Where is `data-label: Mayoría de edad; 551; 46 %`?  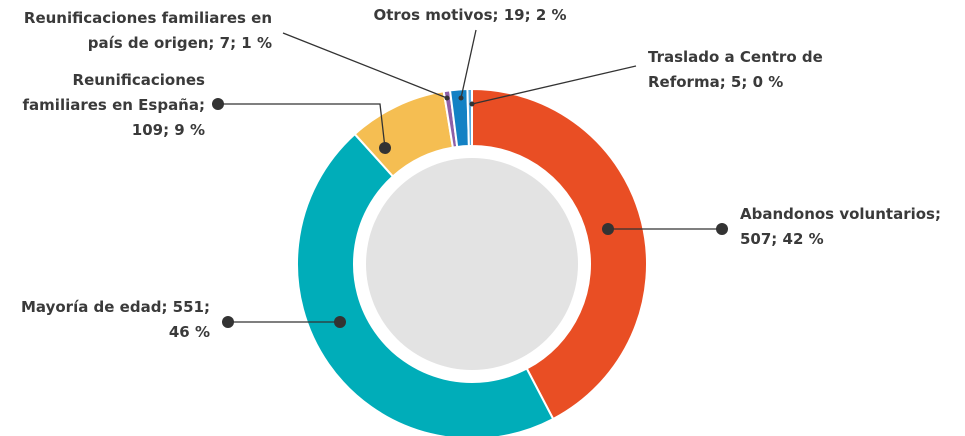 data-label: Mayoría de edad; 551; 46 % is located at coordinates (115, 319).